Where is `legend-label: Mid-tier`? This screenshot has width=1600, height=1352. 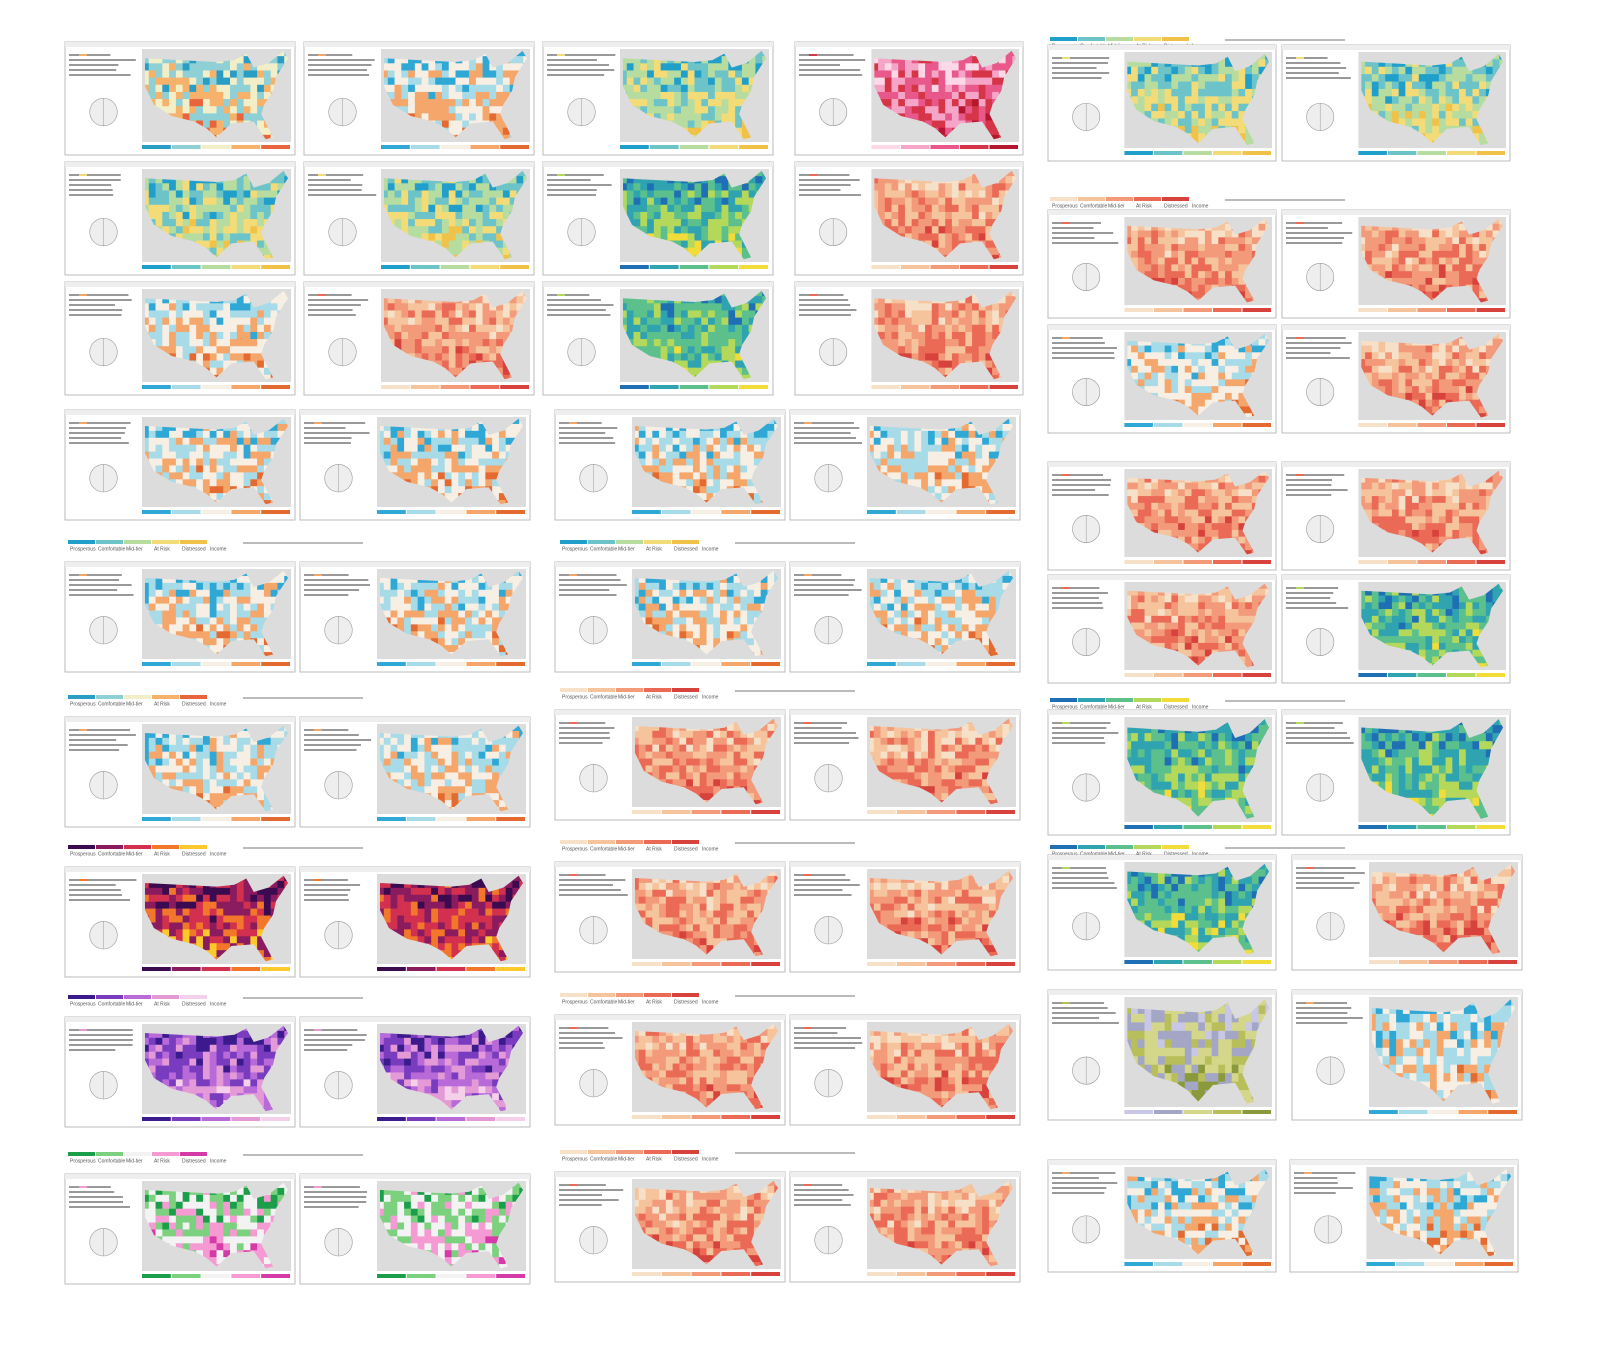 legend-label: Mid-tier is located at coordinates (1116, 206).